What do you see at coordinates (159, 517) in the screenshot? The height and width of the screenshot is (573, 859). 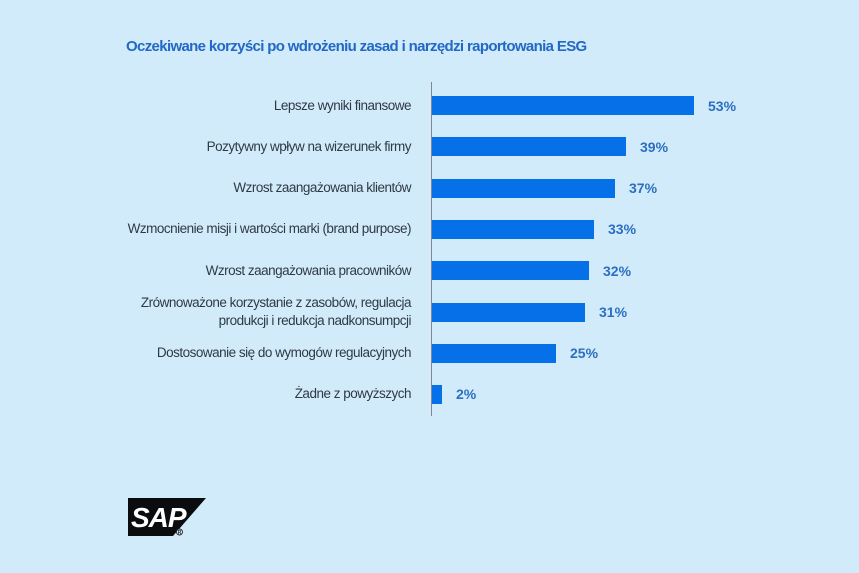 I see `svg-text: SAP` at bounding box center [159, 517].